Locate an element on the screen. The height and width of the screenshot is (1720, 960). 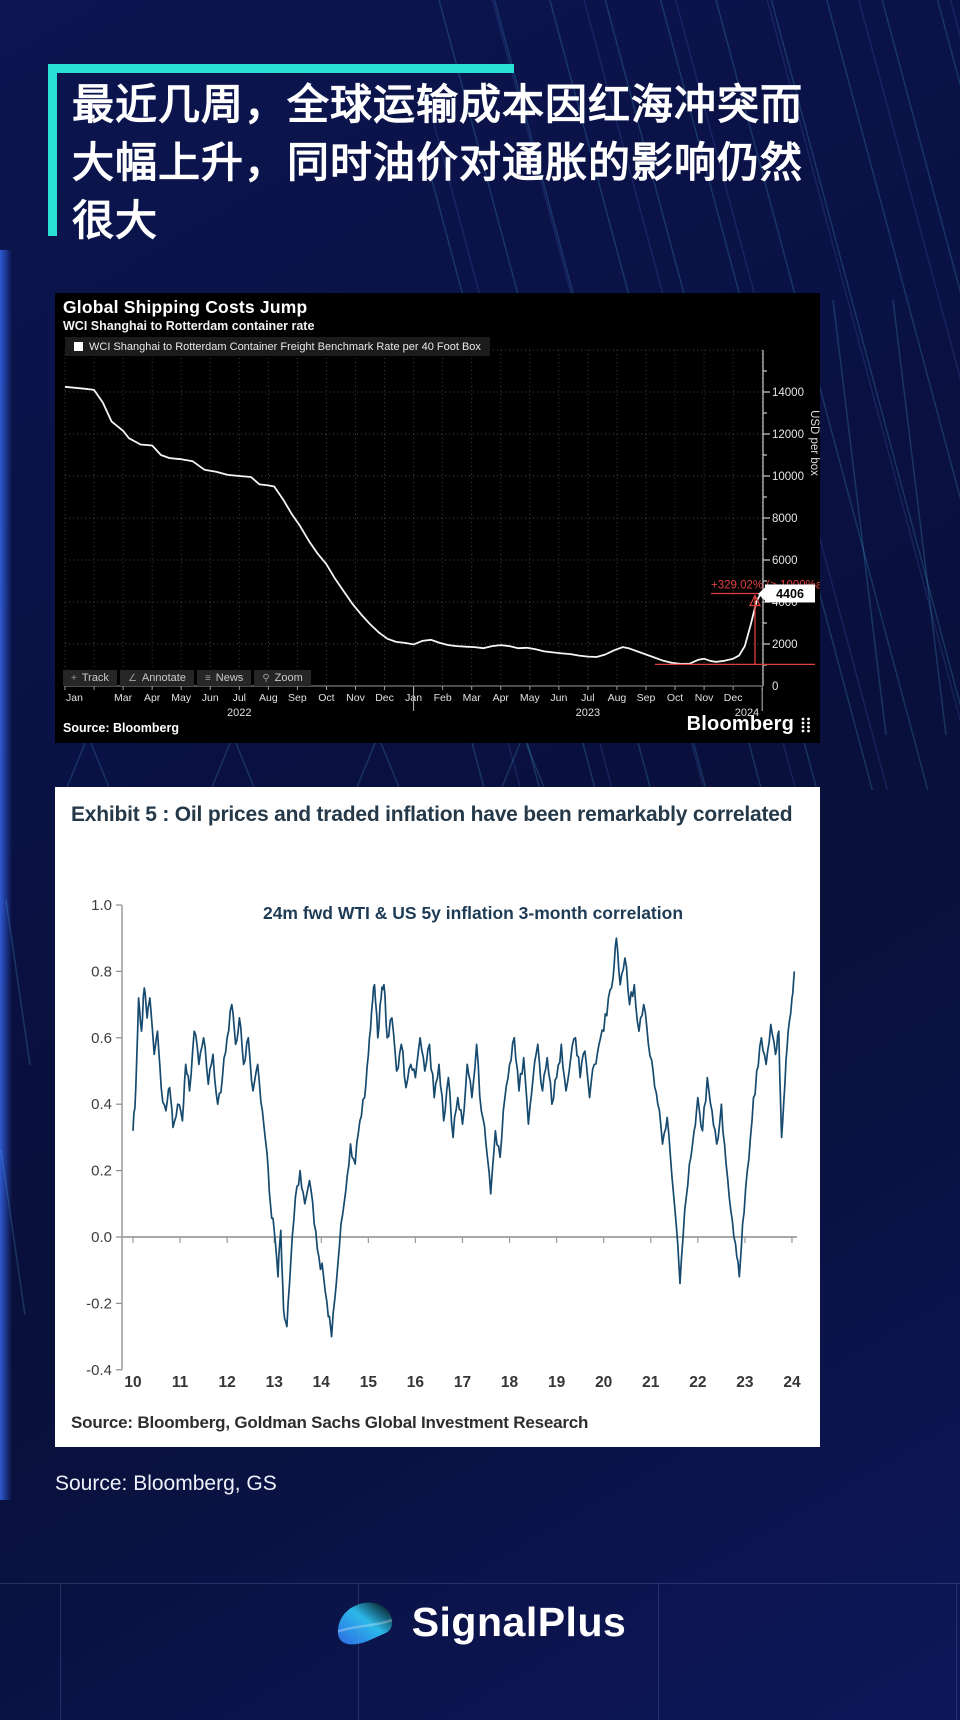
svg-text: 8000 is located at coordinates (785, 519).